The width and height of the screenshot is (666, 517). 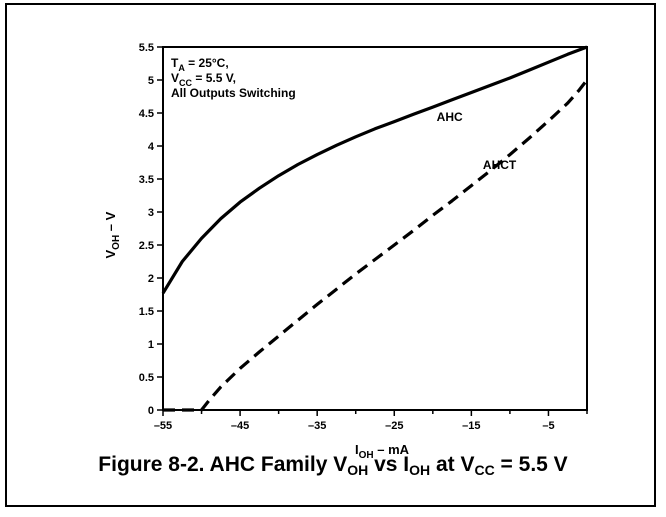 What do you see at coordinates (151, 345) in the screenshot?
I see `y-tick-label: 1` at bounding box center [151, 345].